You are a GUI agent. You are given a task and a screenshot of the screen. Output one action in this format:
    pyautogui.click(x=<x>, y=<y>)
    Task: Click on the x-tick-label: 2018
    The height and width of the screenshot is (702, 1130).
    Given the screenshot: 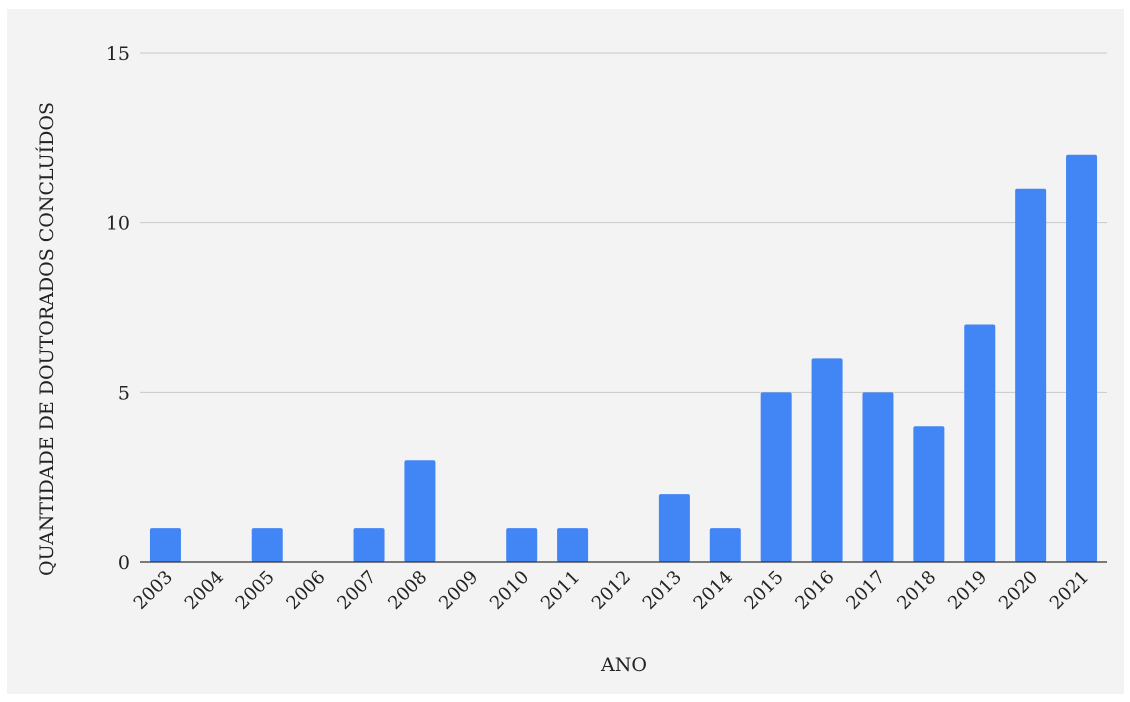 What is the action you would take?
    pyautogui.click(x=916, y=590)
    